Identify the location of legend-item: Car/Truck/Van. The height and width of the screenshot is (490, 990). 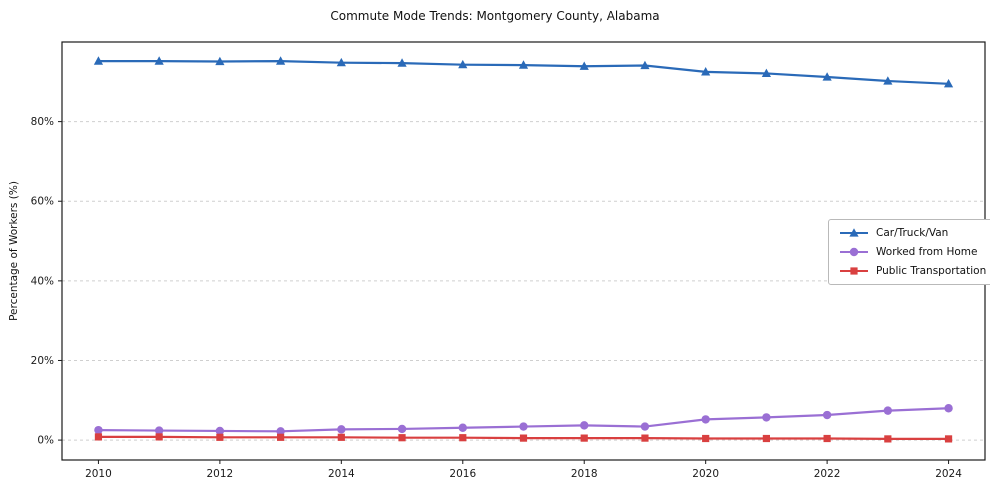
(912, 233).